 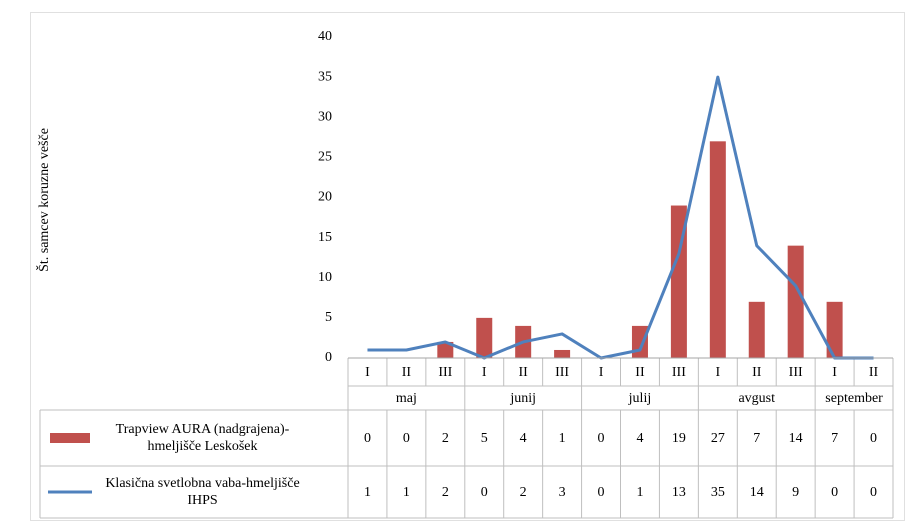 I want to click on table-value: 27, so click(x=718, y=438).